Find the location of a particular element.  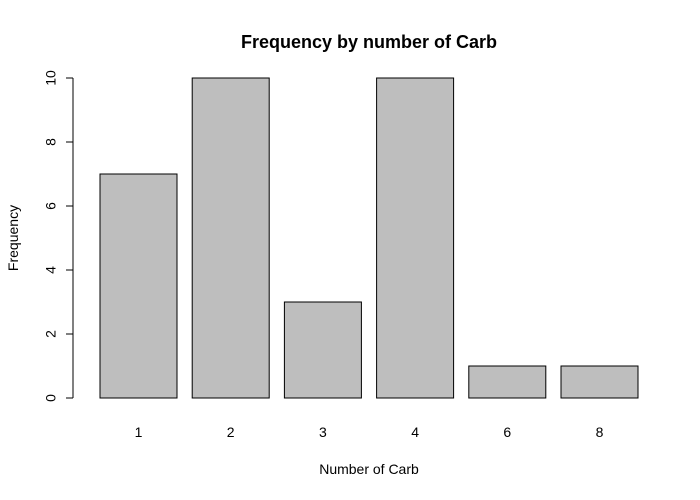

y-tick-label: 10 is located at coordinates (51, 78).